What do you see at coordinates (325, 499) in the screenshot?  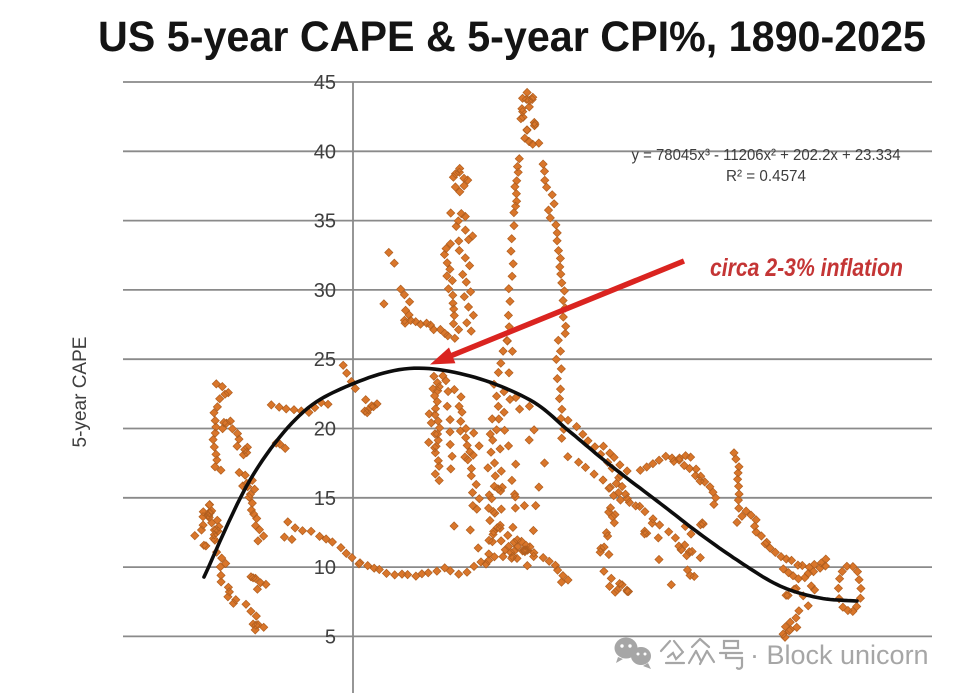 I see `svg-text: 15` at bounding box center [325, 499].